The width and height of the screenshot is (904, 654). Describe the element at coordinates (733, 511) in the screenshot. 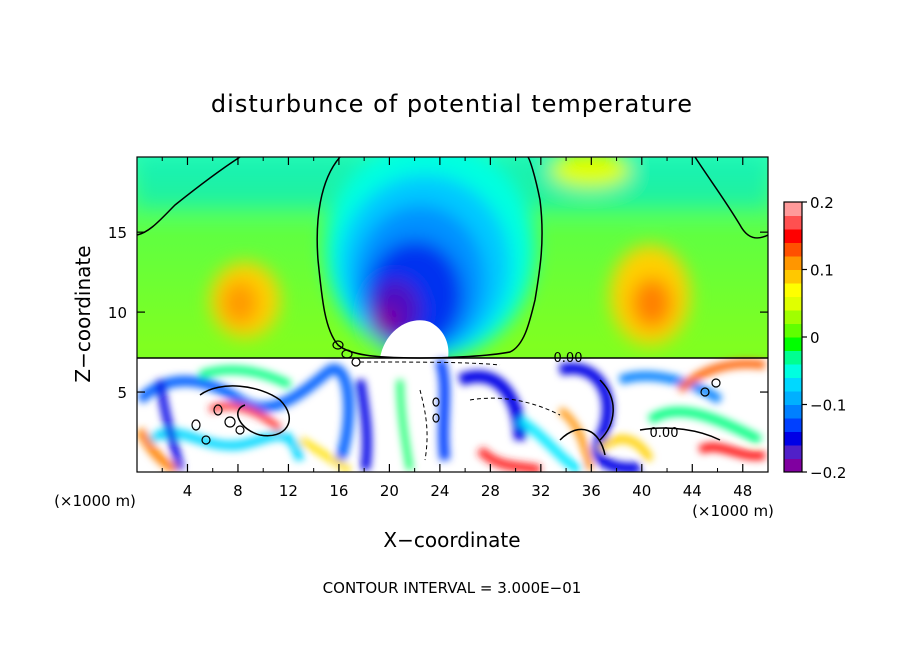

I see `x-unit-right: (×1000 m)` at that location.